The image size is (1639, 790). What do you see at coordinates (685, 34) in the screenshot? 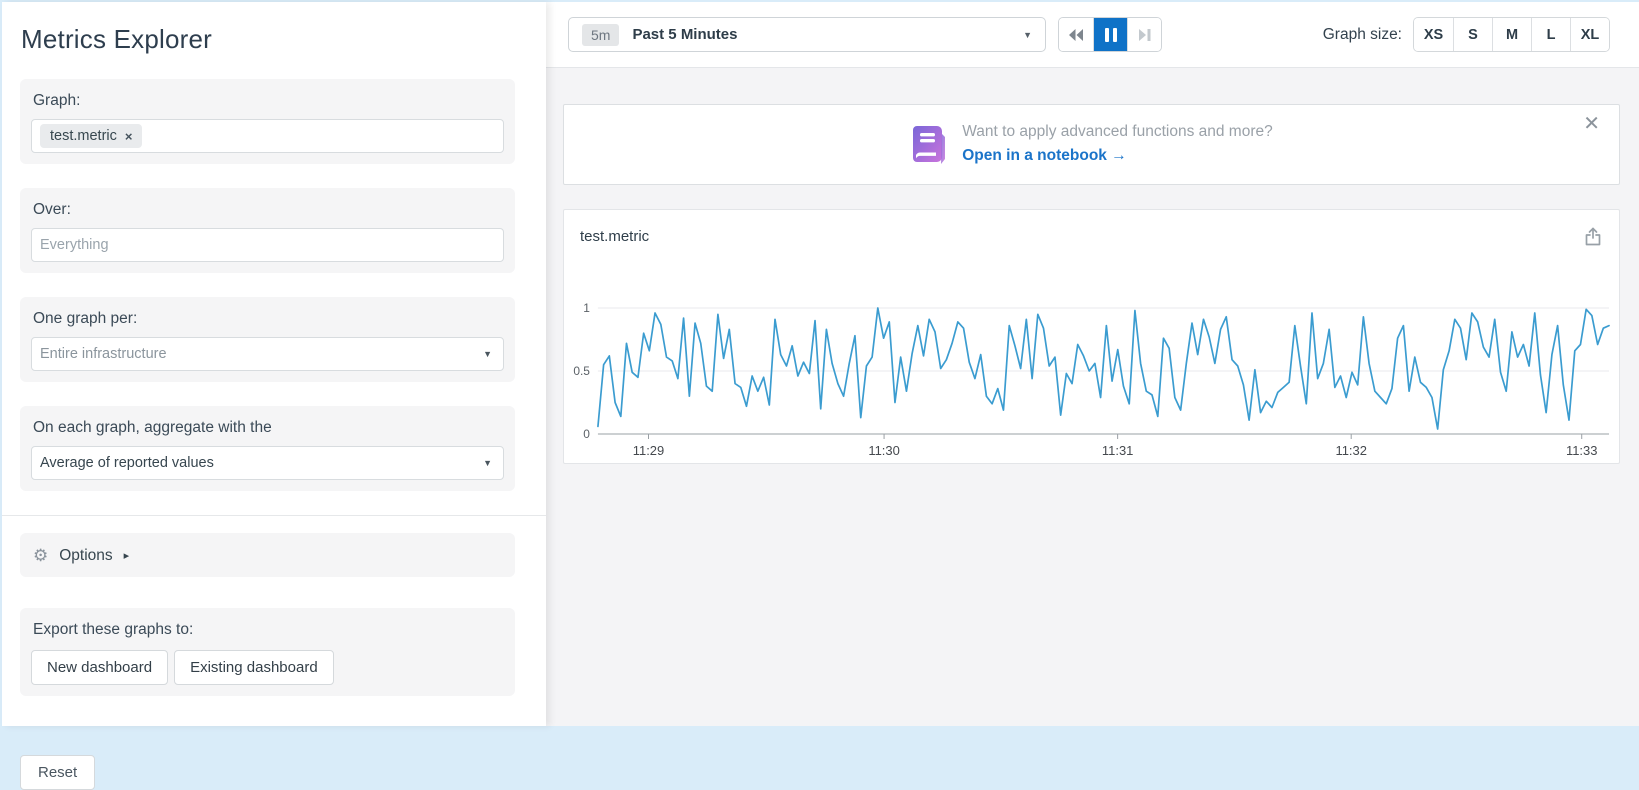
I see `time-range-label: Past 5 Minutes` at bounding box center [685, 34].